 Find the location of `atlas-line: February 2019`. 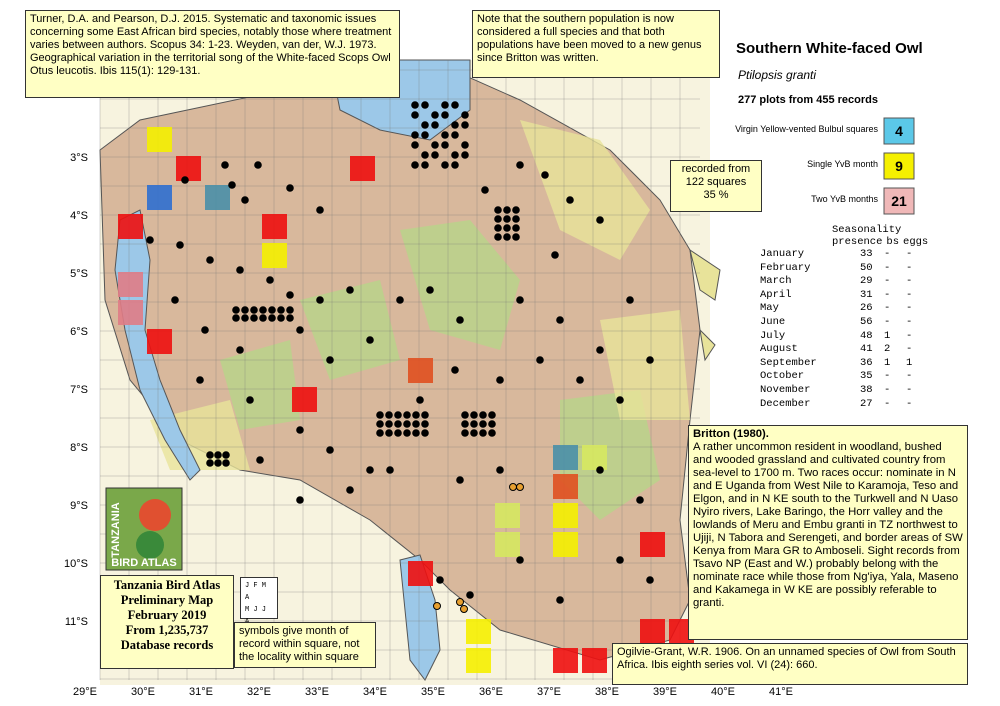

atlas-line: February 2019 is located at coordinates (167, 615).